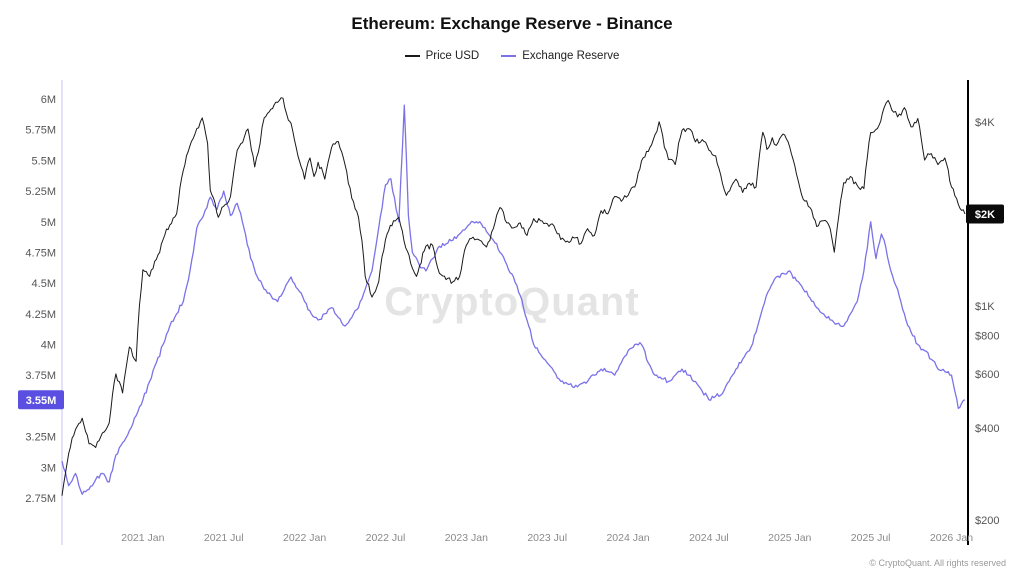  I want to click on right-axis-tick-label: $1K, so click(985, 307).